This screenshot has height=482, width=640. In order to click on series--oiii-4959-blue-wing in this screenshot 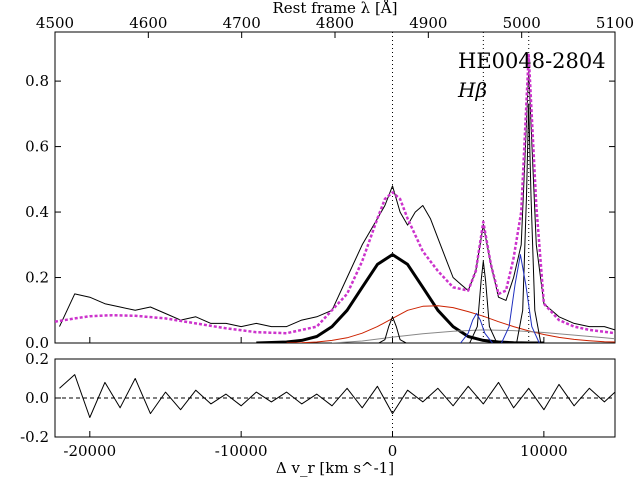, I will do `click(476, 328)`.